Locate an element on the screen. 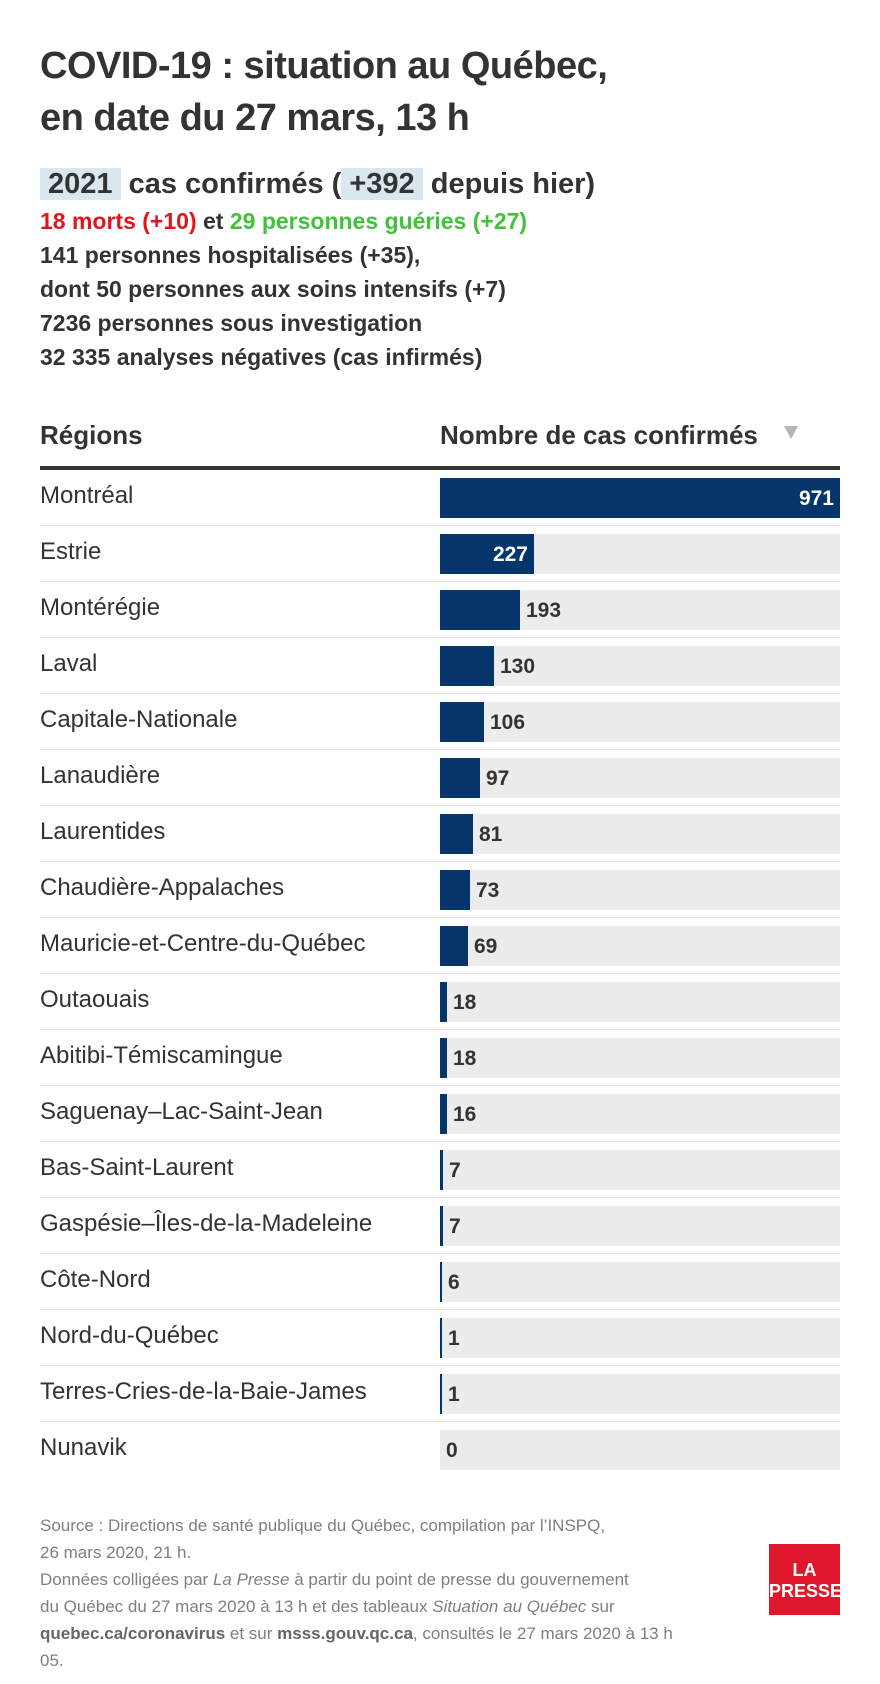 The height and width of the screenshot is (1684, 880). table-row: Gaspésie–Îles-de-la-Madeleine 7 is located at coordinates (440, 1226).